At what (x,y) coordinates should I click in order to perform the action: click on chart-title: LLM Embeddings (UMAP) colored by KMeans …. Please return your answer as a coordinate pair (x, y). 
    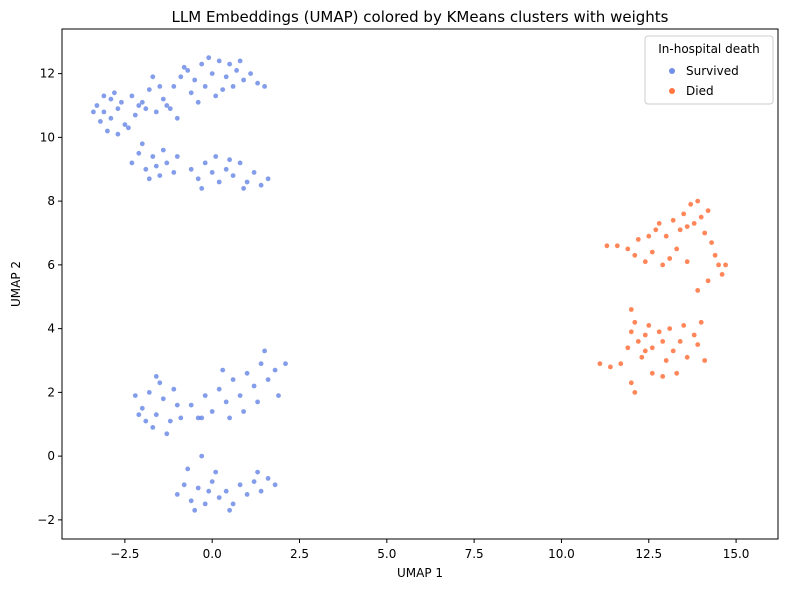
    Looking at the image, I should click on (420, 17).